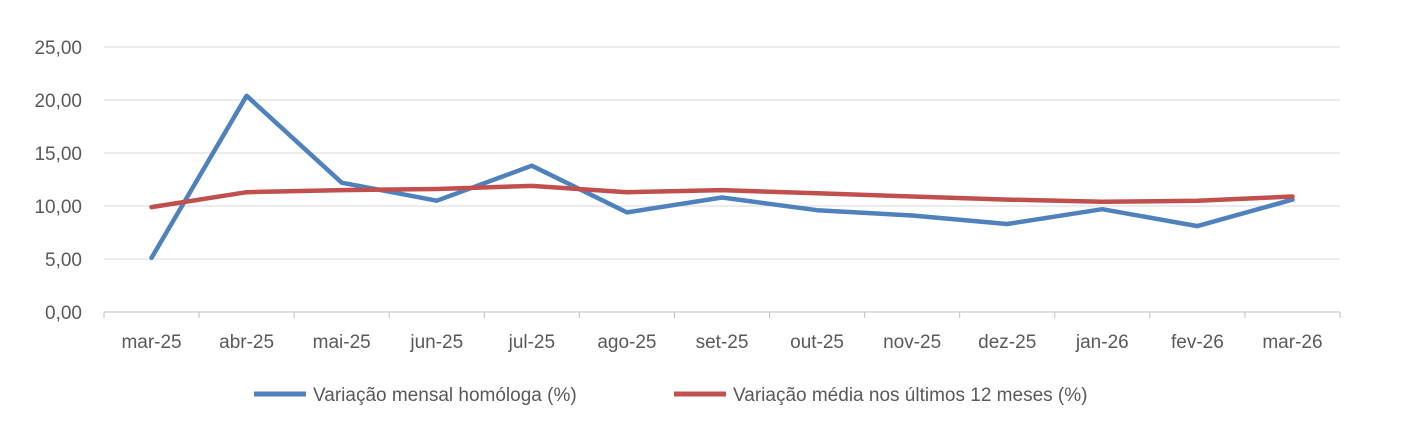 This screenshot has width=1401, height=440. What do you see at coordinates (63, 313) in the screenshot?
I see `y-tick-label: 0,00` at bounding box center [63, 313].